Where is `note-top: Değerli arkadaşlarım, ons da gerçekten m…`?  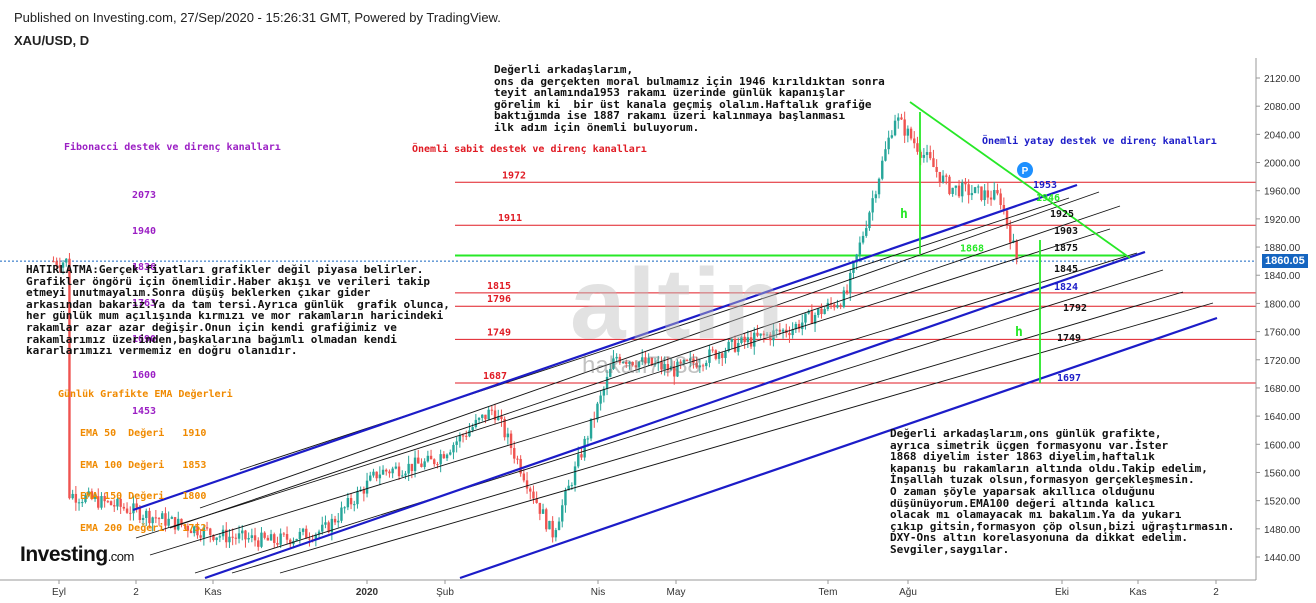 note-top: Değerli arkadaşlarım, ons da gerçekten m… is located at coordinates (689, 98).